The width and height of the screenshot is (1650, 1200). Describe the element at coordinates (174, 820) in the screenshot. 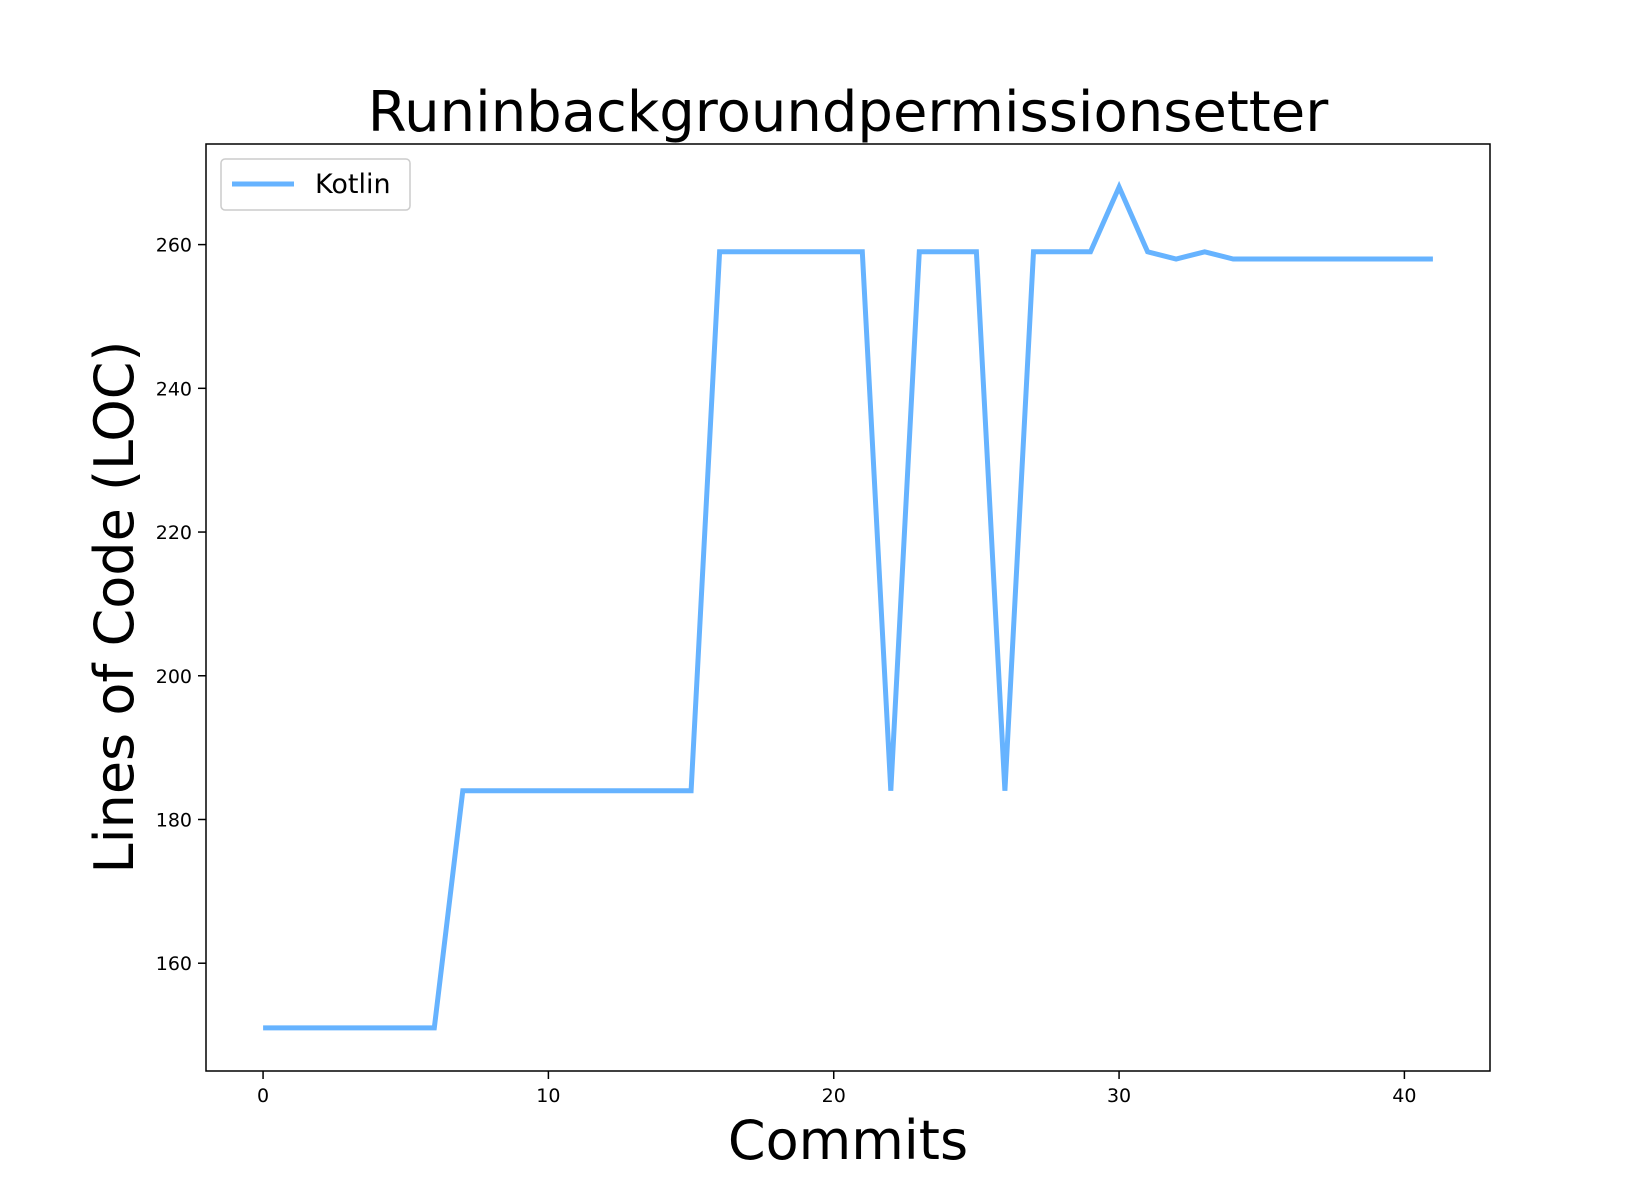

I see `y-tick-label-180: 180` at that location.